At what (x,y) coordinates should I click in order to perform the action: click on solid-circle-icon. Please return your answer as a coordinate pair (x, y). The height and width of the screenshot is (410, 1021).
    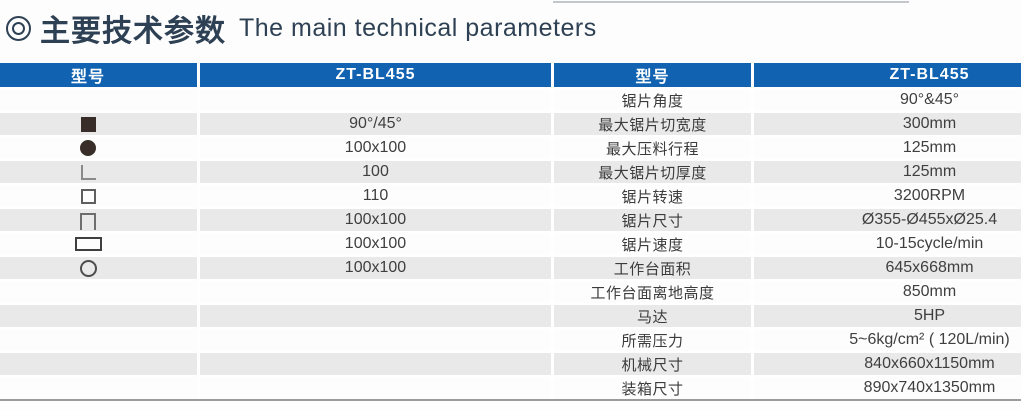
    Looking at the image, I should click on (88, 148).